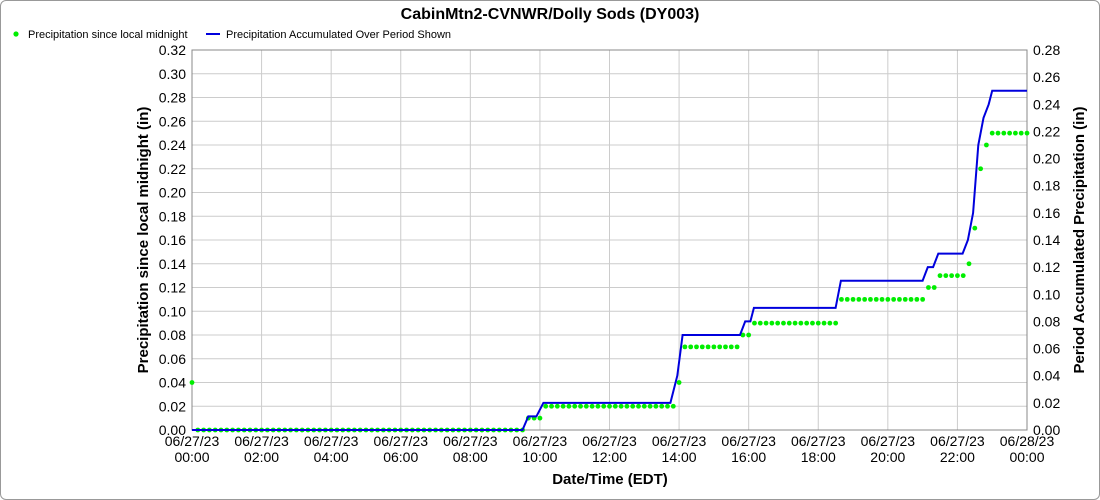 This screenshot has height=500, width=1100. Describe the element at coordinates (550, 14) in the screenshot. I see `chart-title: CabinMtn2-CVNWR/Dolly Sods (DY003)` at that location.